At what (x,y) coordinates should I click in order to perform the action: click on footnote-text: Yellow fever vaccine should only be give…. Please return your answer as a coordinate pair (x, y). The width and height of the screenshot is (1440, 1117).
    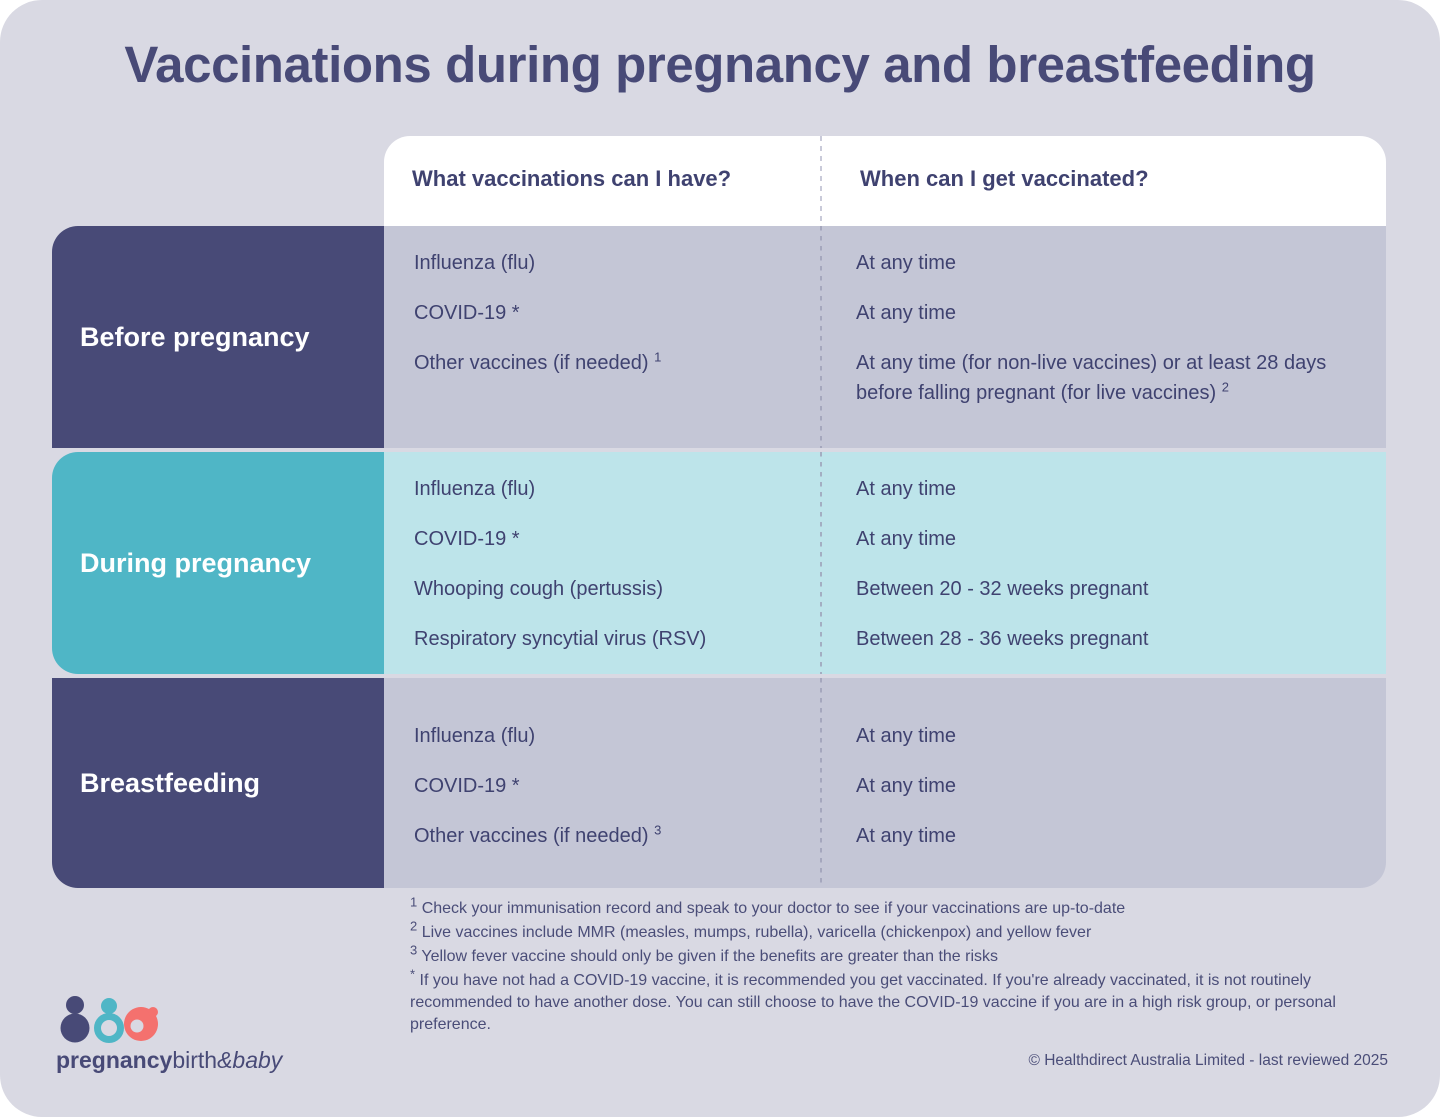
    Looking at the image, I should click on (710, 956).